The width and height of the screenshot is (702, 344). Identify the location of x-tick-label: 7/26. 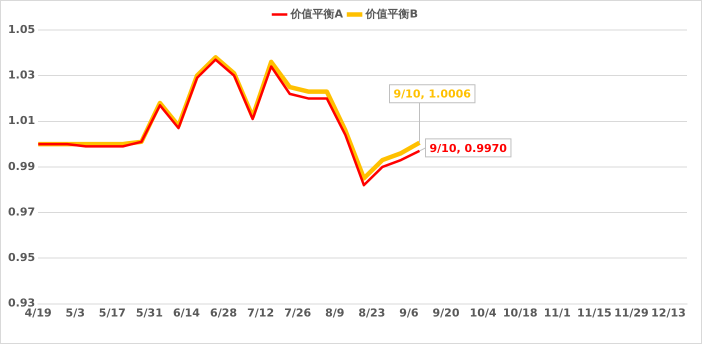
(298, 313).